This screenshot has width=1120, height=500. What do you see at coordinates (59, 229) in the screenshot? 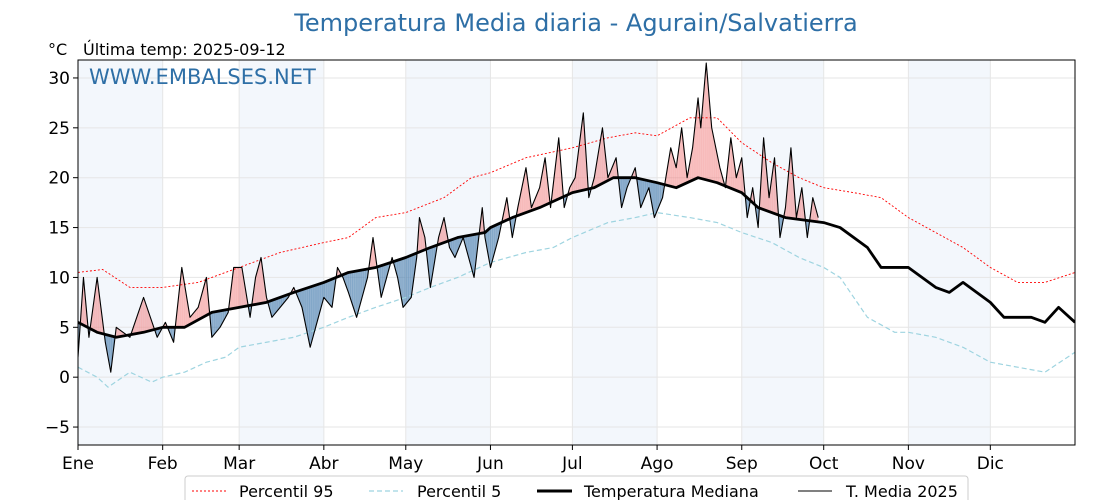
I see `y-tick-label: 15` at bounding box center [59, 229].